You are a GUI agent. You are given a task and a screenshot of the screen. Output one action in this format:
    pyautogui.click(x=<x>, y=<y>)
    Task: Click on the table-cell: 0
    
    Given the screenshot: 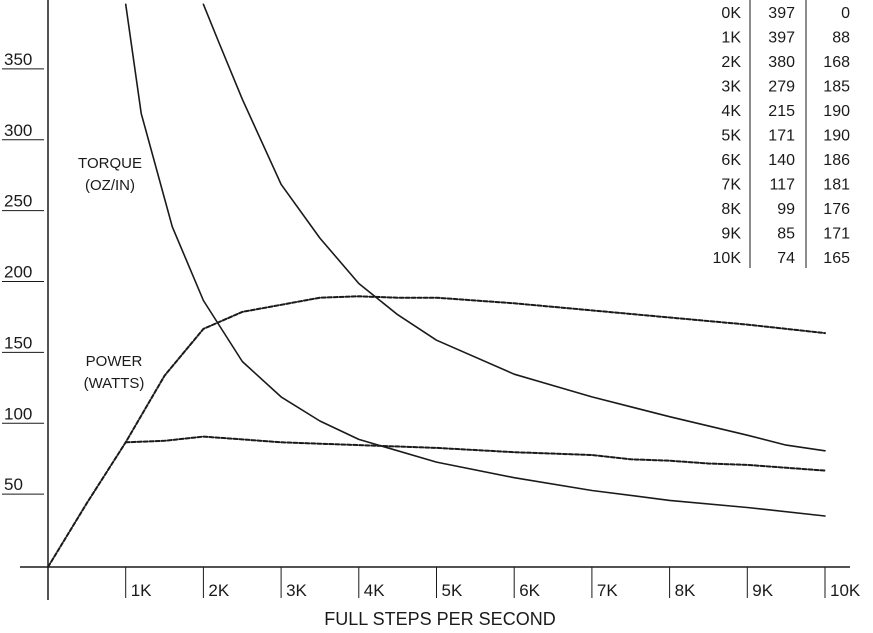 What is the action you would take?
    pyautogui.click(x=845, y=13)
    